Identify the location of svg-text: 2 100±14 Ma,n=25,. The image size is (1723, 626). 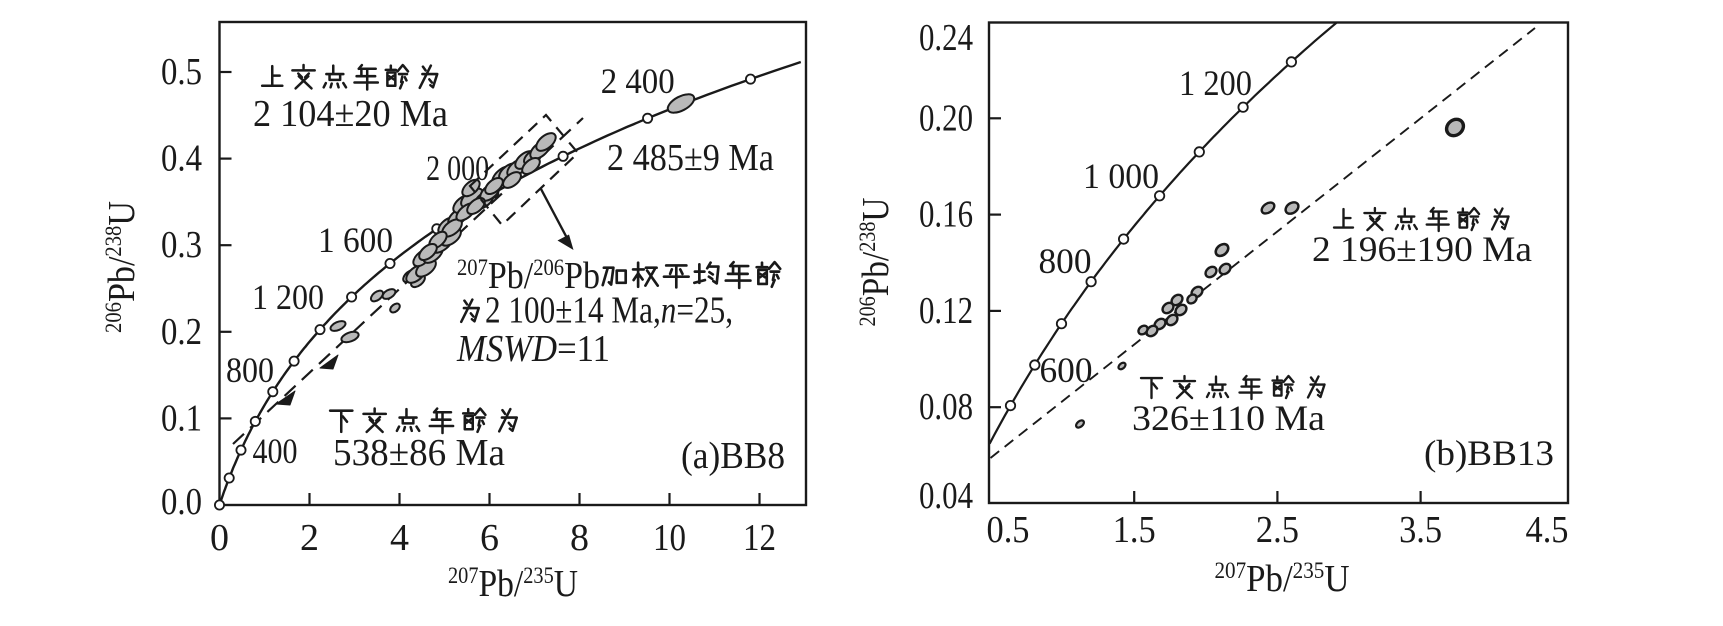
(609, 311).